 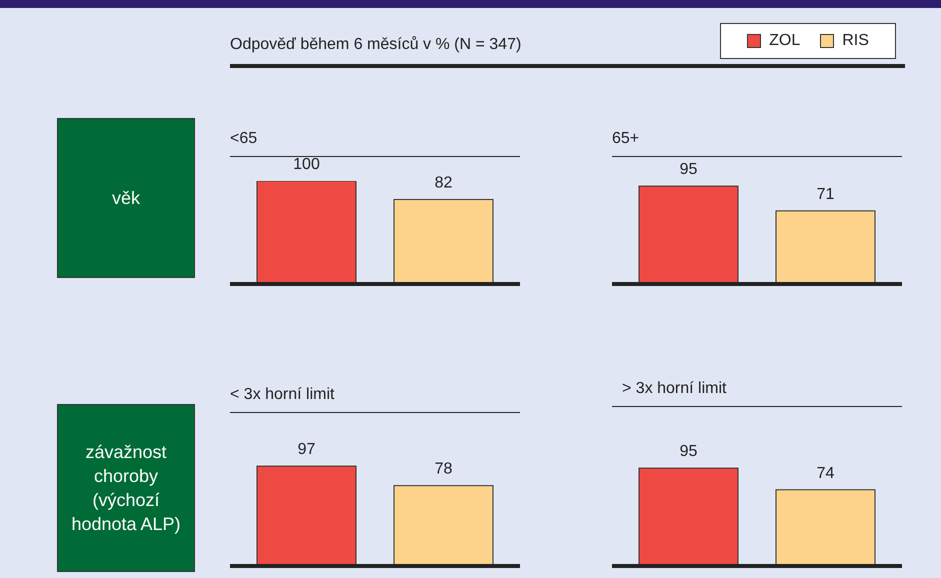 I want to click on chart-title: <65, so click(x=244, y=138).